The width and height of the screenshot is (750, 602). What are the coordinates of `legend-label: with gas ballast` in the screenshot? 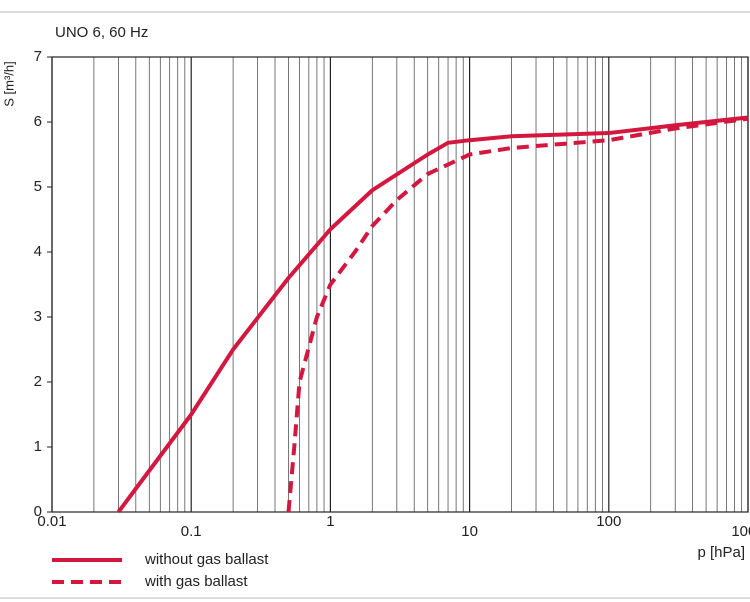 It's located at (196, 581).